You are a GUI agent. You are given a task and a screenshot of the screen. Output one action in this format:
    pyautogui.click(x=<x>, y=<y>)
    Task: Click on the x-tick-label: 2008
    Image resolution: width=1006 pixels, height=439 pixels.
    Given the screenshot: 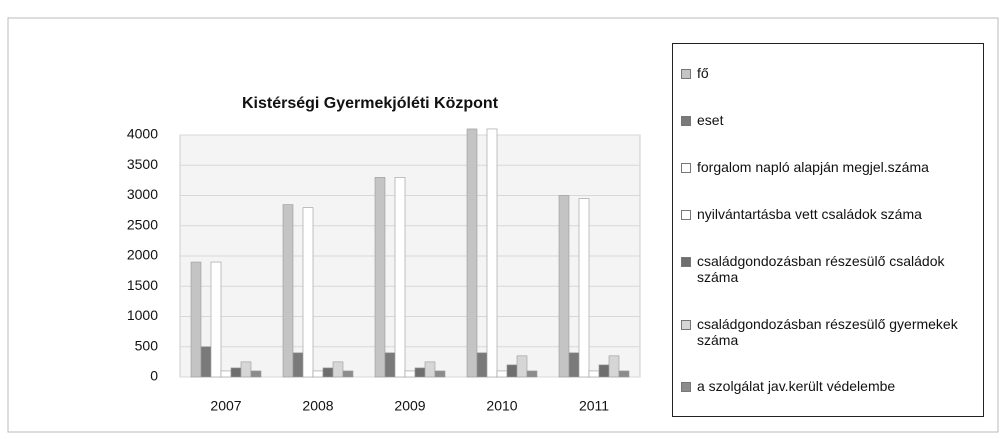 What is the action you would take?
    pyautogui.click(x=317, y=406)
    